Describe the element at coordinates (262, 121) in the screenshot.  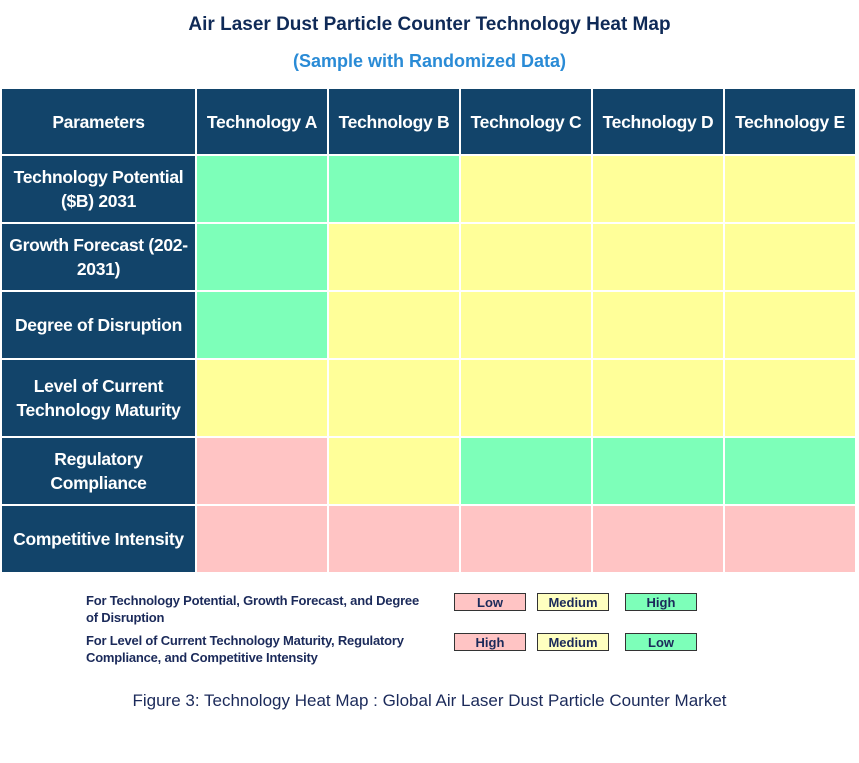
I see `column-header: Technology A` at that location.